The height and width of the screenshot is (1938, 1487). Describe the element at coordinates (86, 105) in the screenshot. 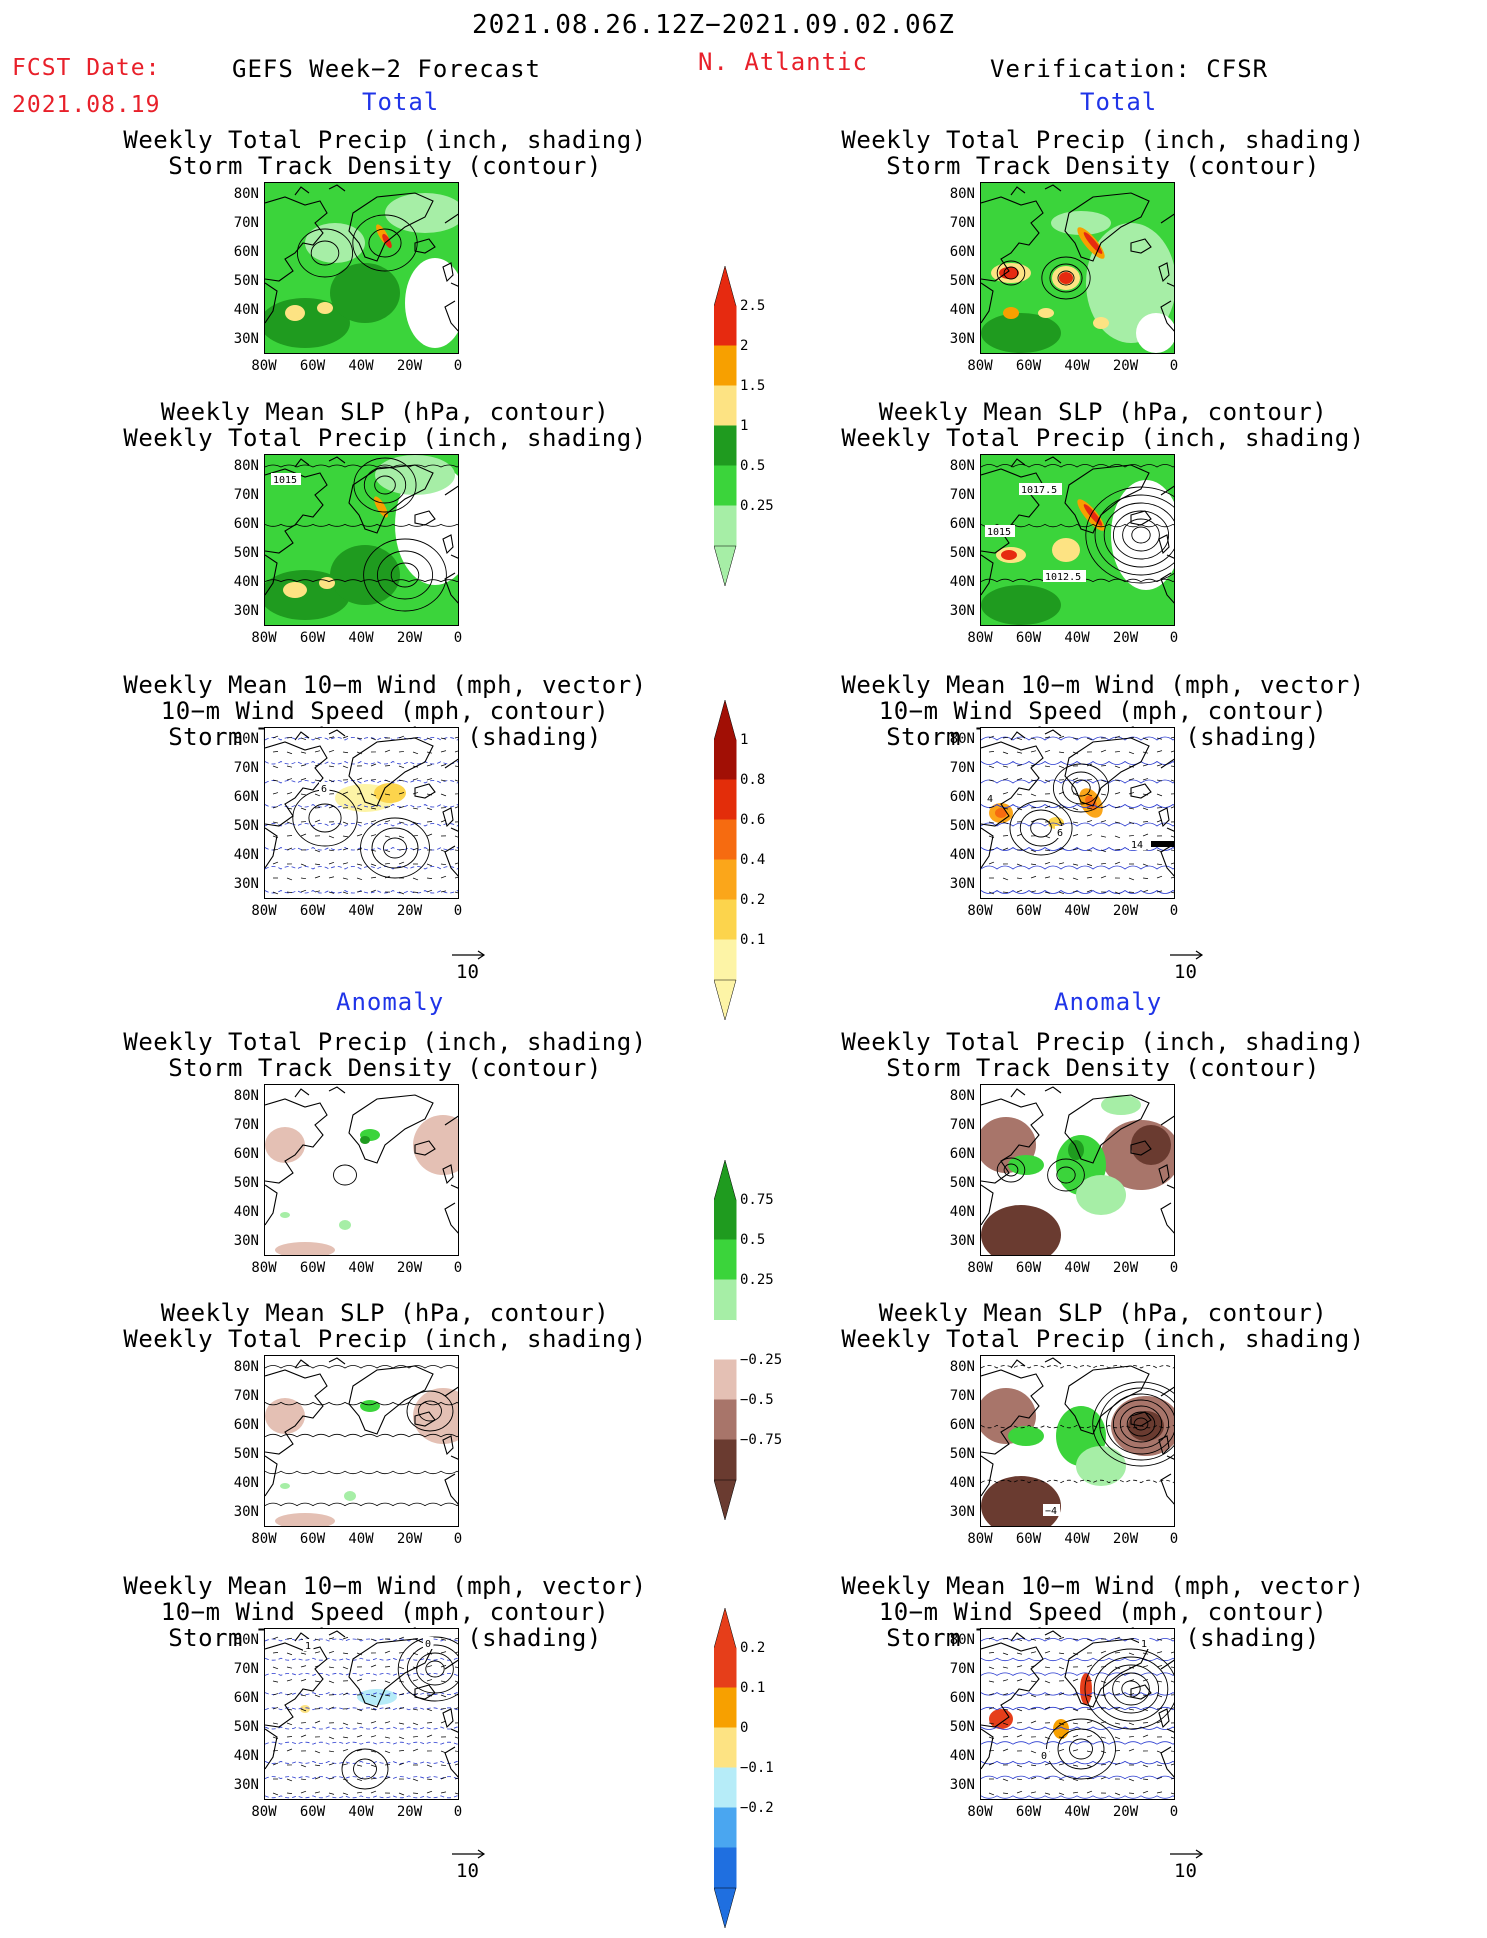

I see `fcst-date: 2021.08.19` at that location.